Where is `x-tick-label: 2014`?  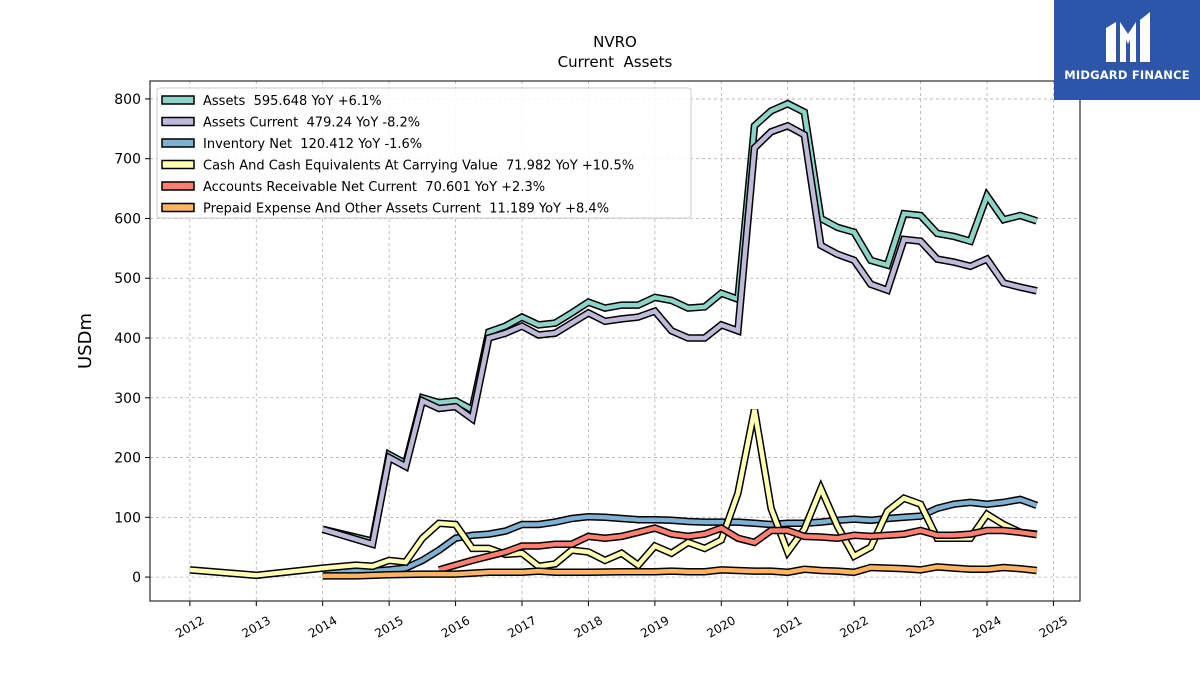 x-tick-label: 2014 is located at coordinates (322, 626).